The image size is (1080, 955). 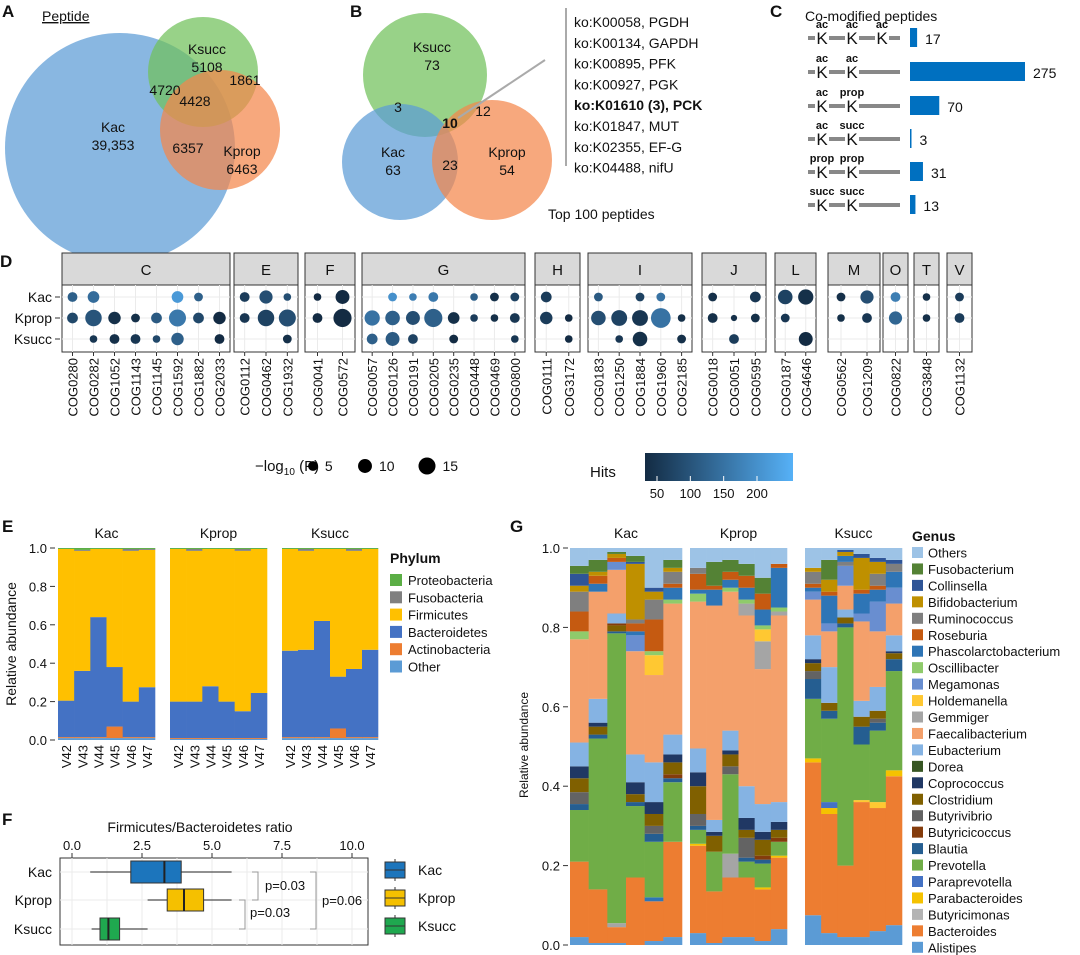 I want to click on bar-segment-phascolarctobacterium, so click(x=598, y=587).